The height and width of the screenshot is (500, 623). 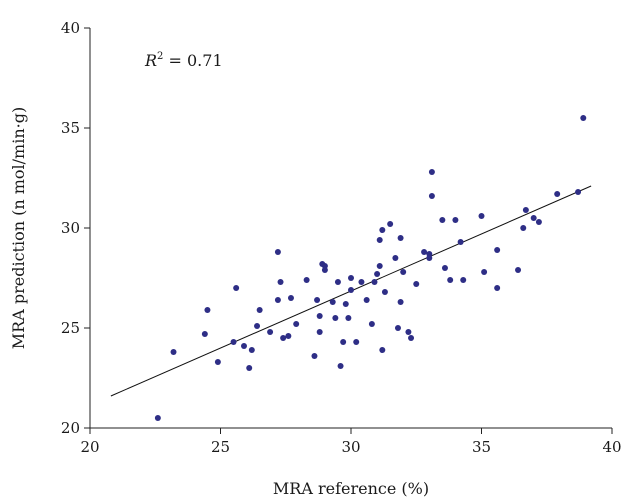 I want to click on r-squared-superscript: 2, so click(x=160, y=56).